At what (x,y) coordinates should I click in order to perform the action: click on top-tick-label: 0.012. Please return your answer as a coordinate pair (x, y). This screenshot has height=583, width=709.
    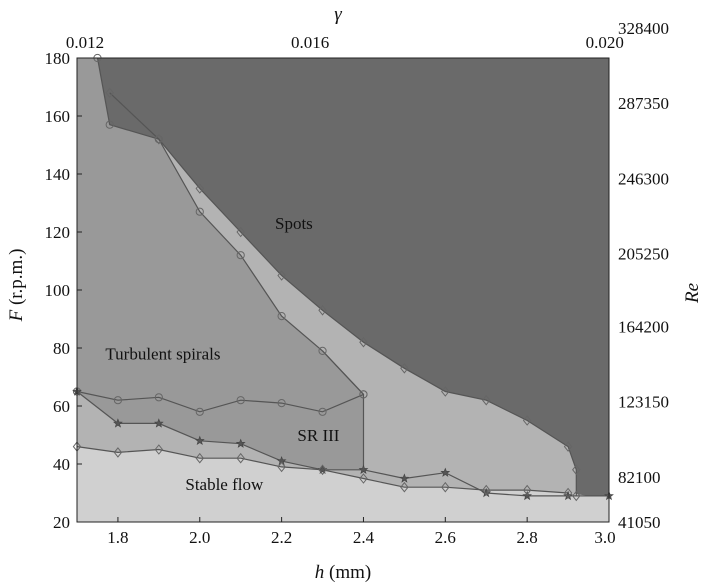
    Looking at the image, I should click on (85, 42).